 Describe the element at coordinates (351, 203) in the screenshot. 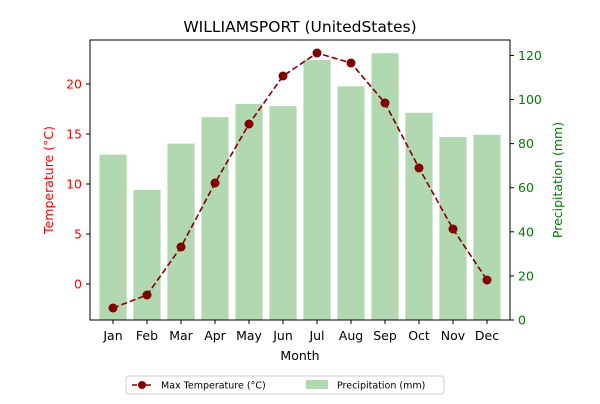

I see `precipitation-bar-aug` at that location.